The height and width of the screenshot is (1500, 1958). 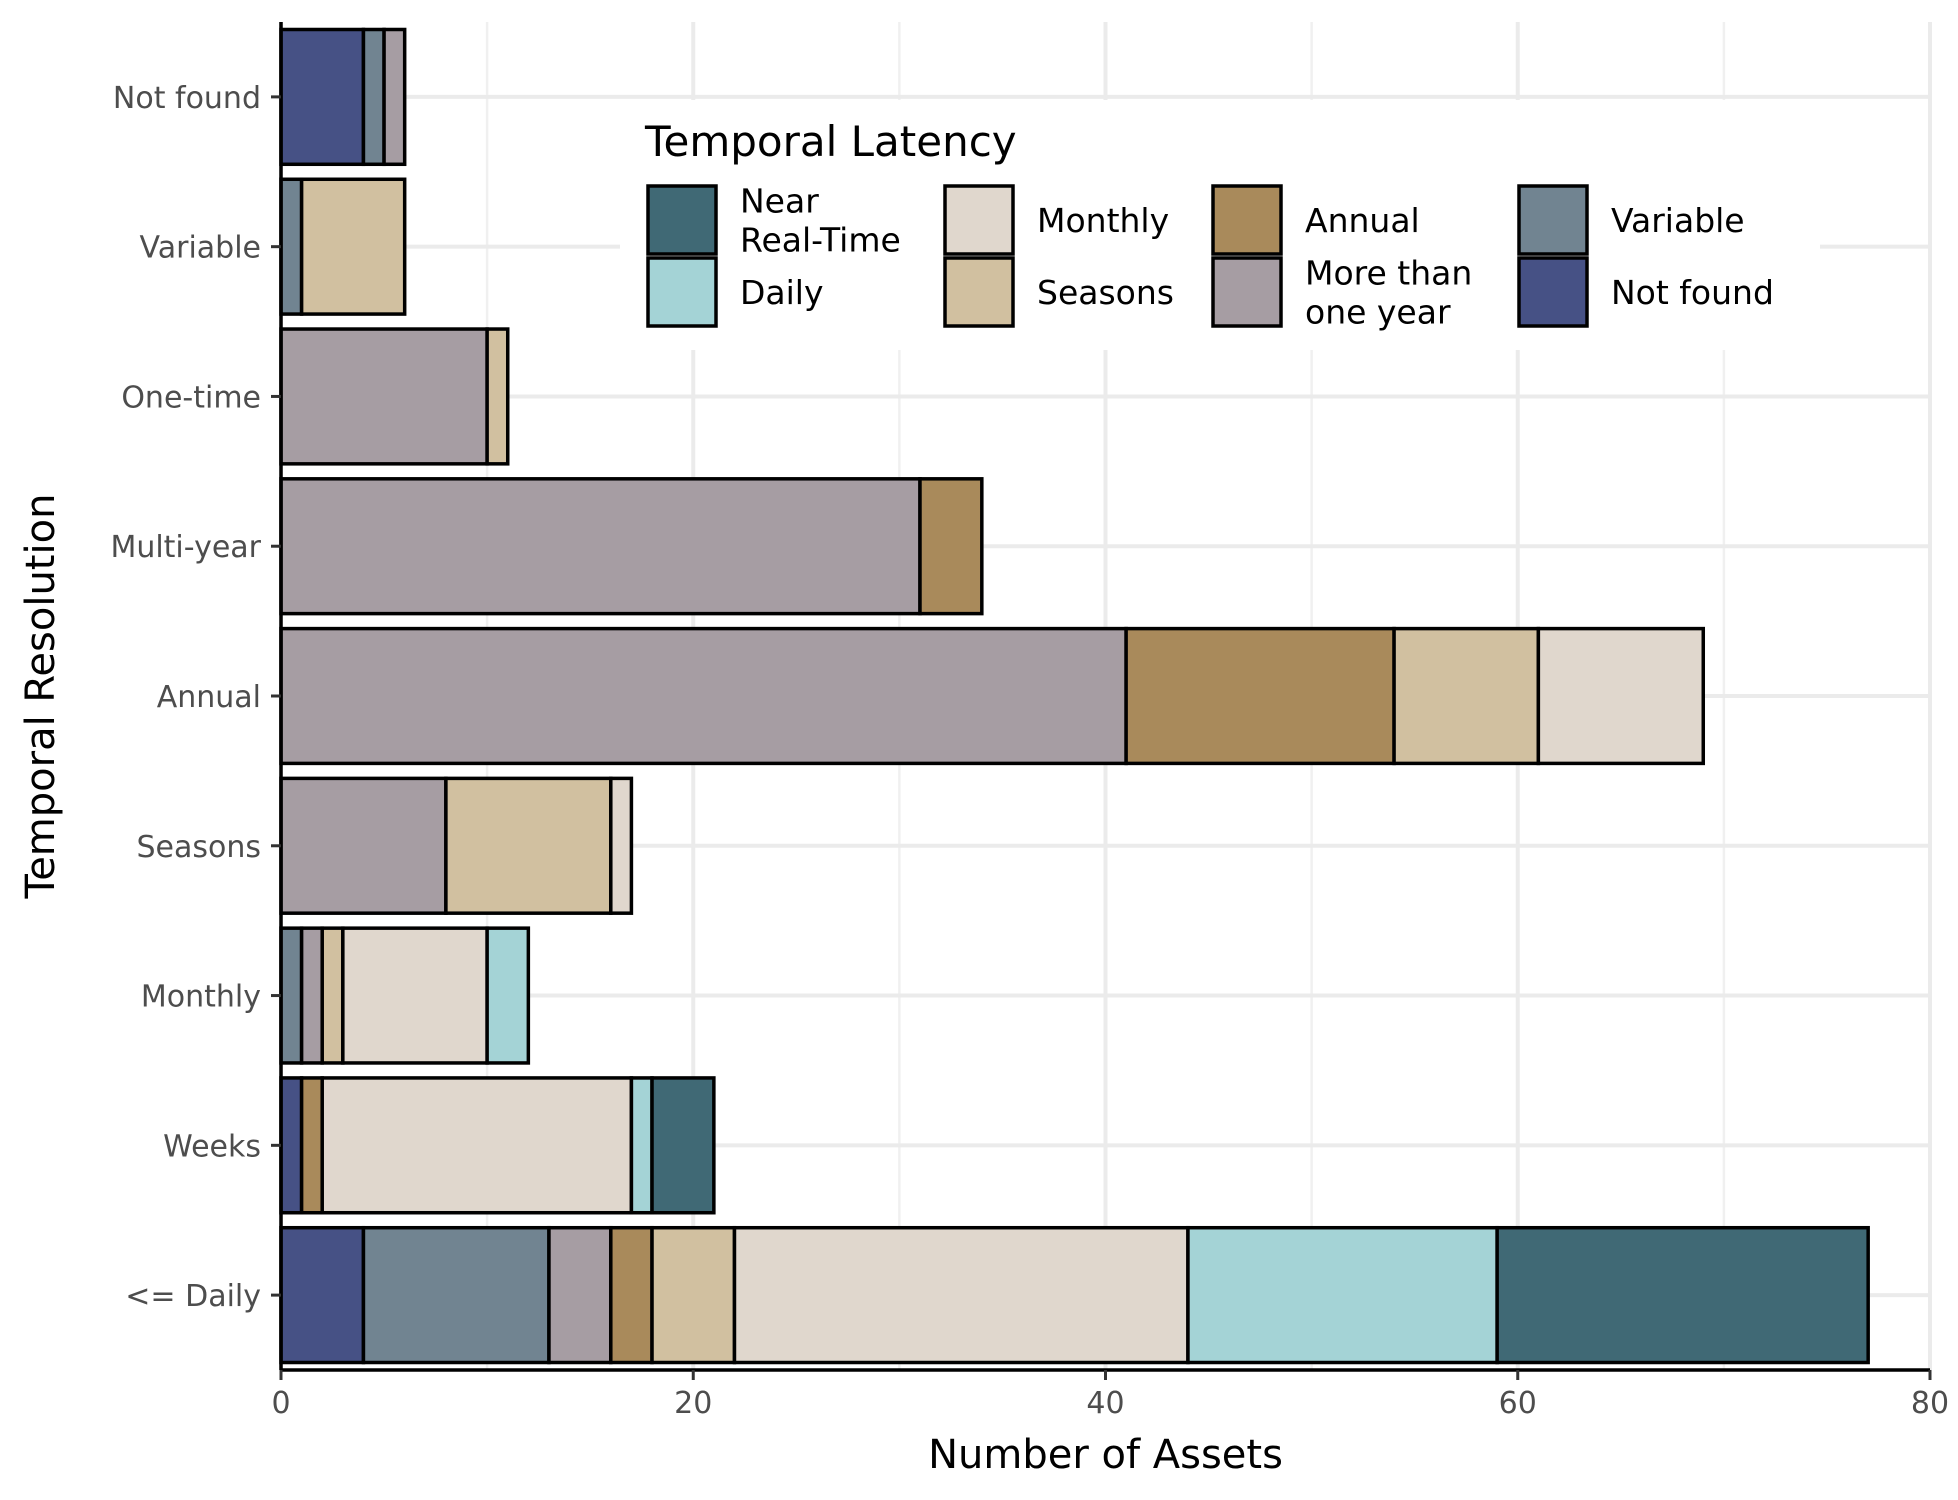 I want to click on legend-item: Seasons, so click(x=1058, y=292).